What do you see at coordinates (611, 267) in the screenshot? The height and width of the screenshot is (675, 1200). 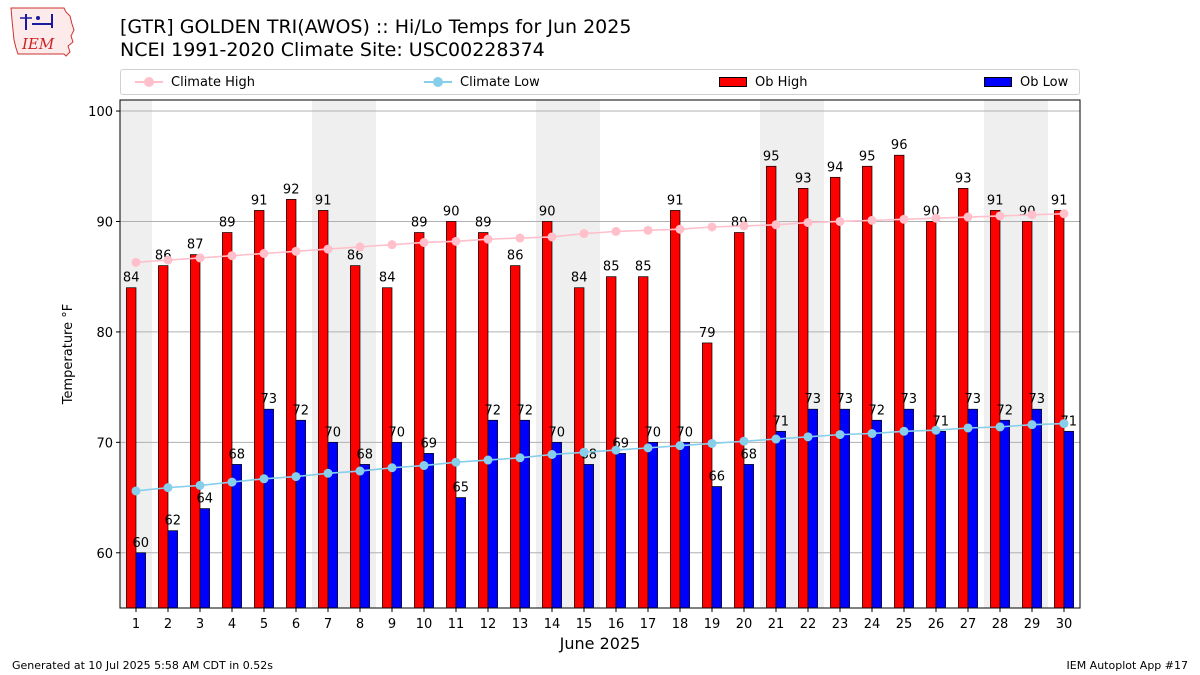 I see `ob-high-label: 85` at bounding box center [611, 267].